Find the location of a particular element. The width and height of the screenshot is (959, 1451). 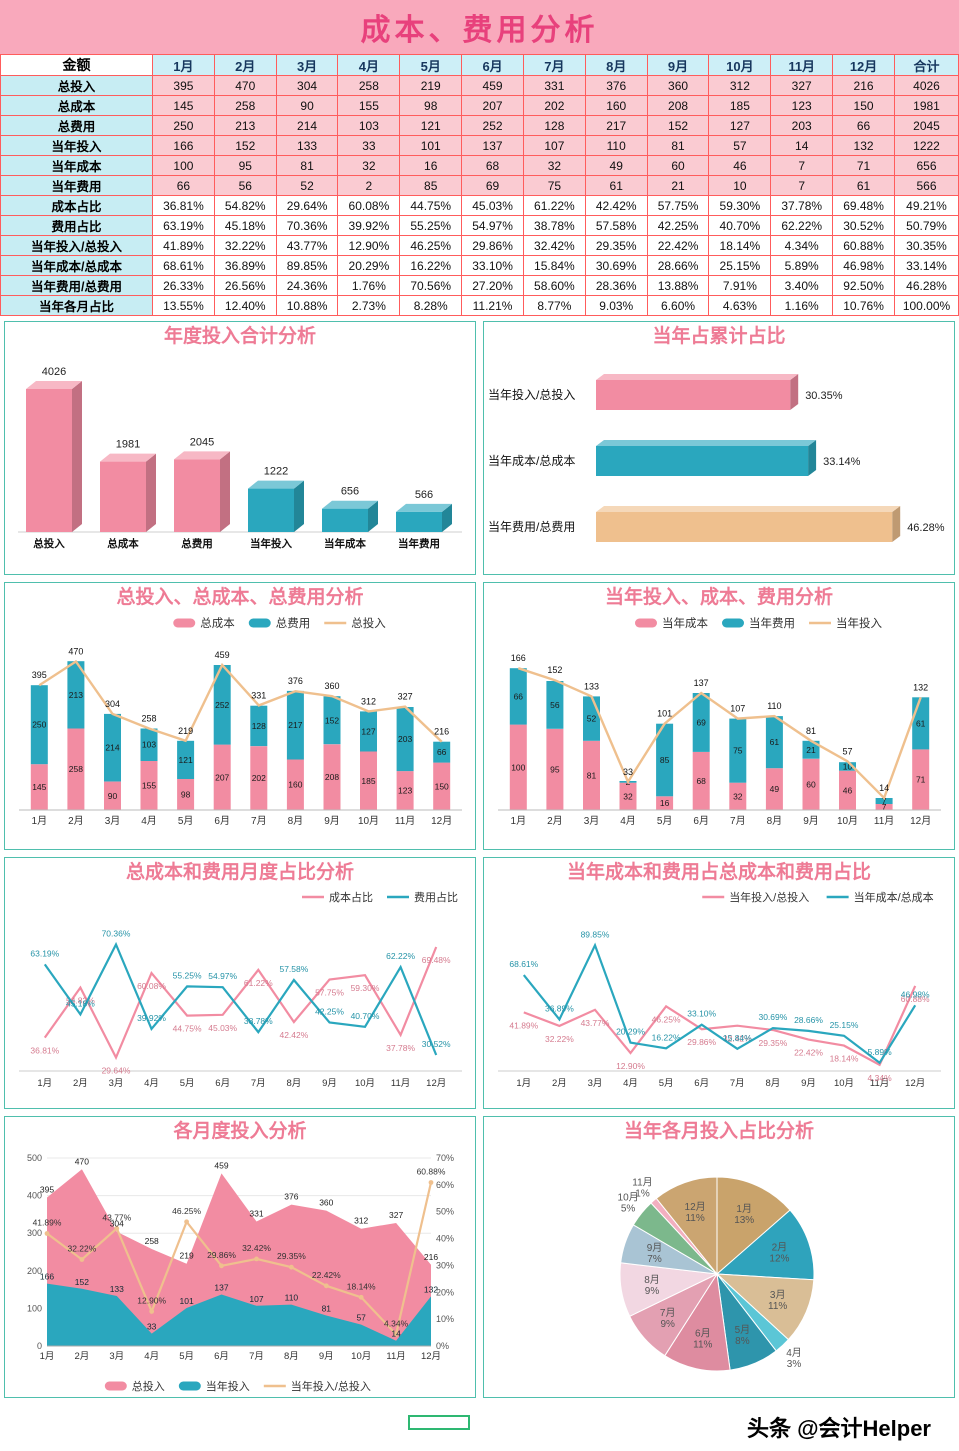

row-label: 成本占比 is located at coordinates (76, 205).